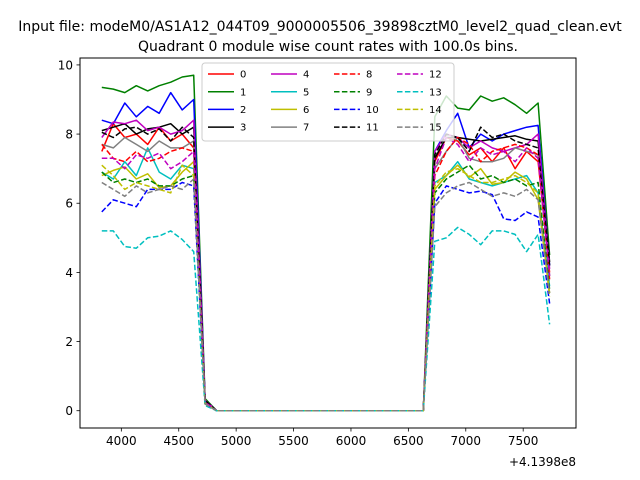 This screenshot has width=640, height=480. I want to click on legend-label-6: 6, so click(306, 110).